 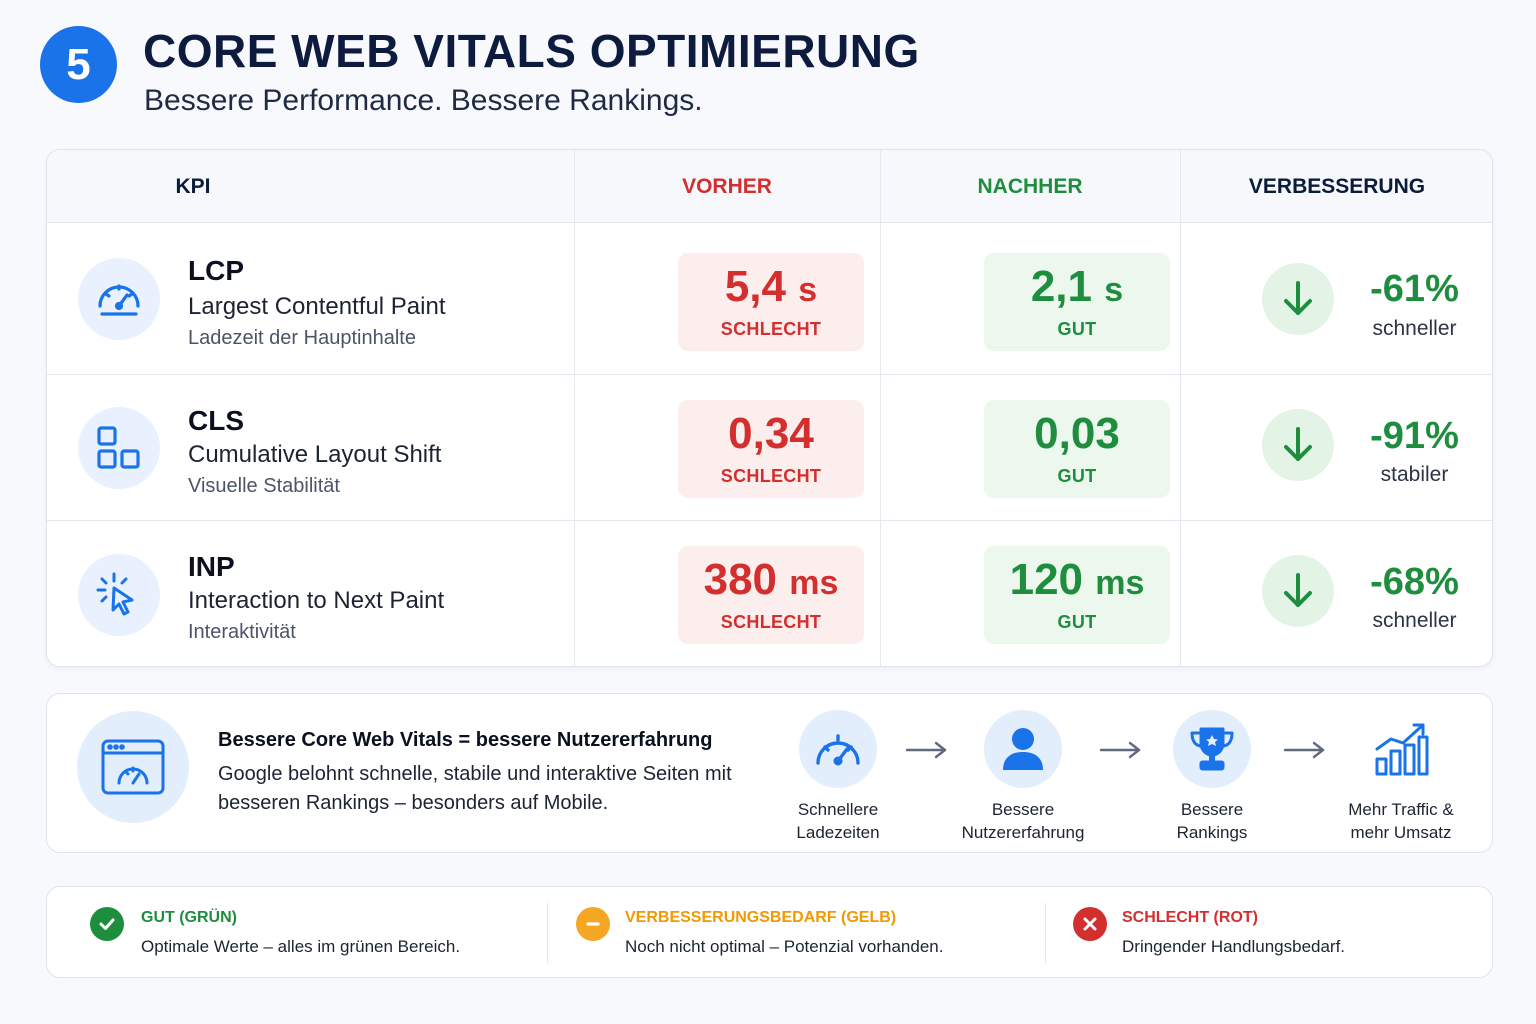 What do you see at coordinates (1414, 474) in the screenshot?
I see `improvement-label: stabiler` at bounding box center [1414, 474].